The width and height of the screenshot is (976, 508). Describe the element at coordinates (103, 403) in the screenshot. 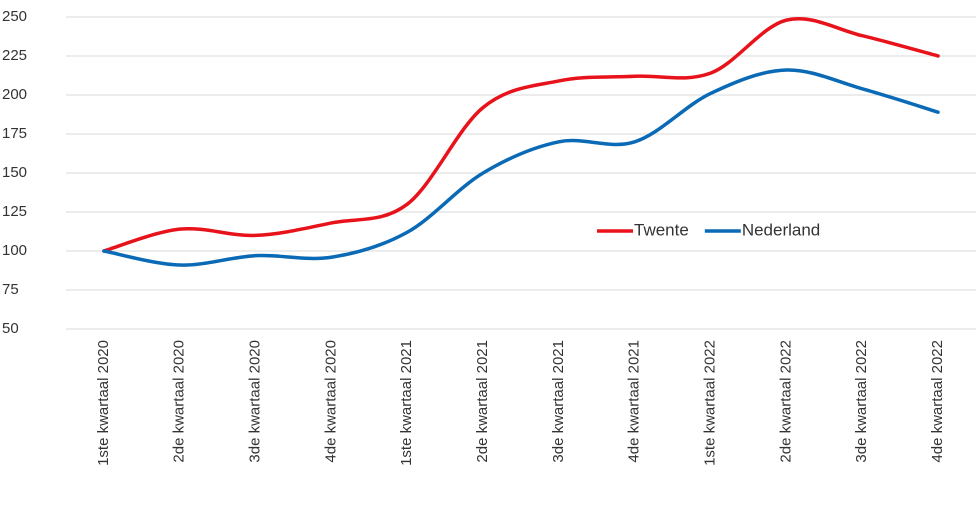

I see `x-tick-label: 1ste kwartaal 2020` at that location.